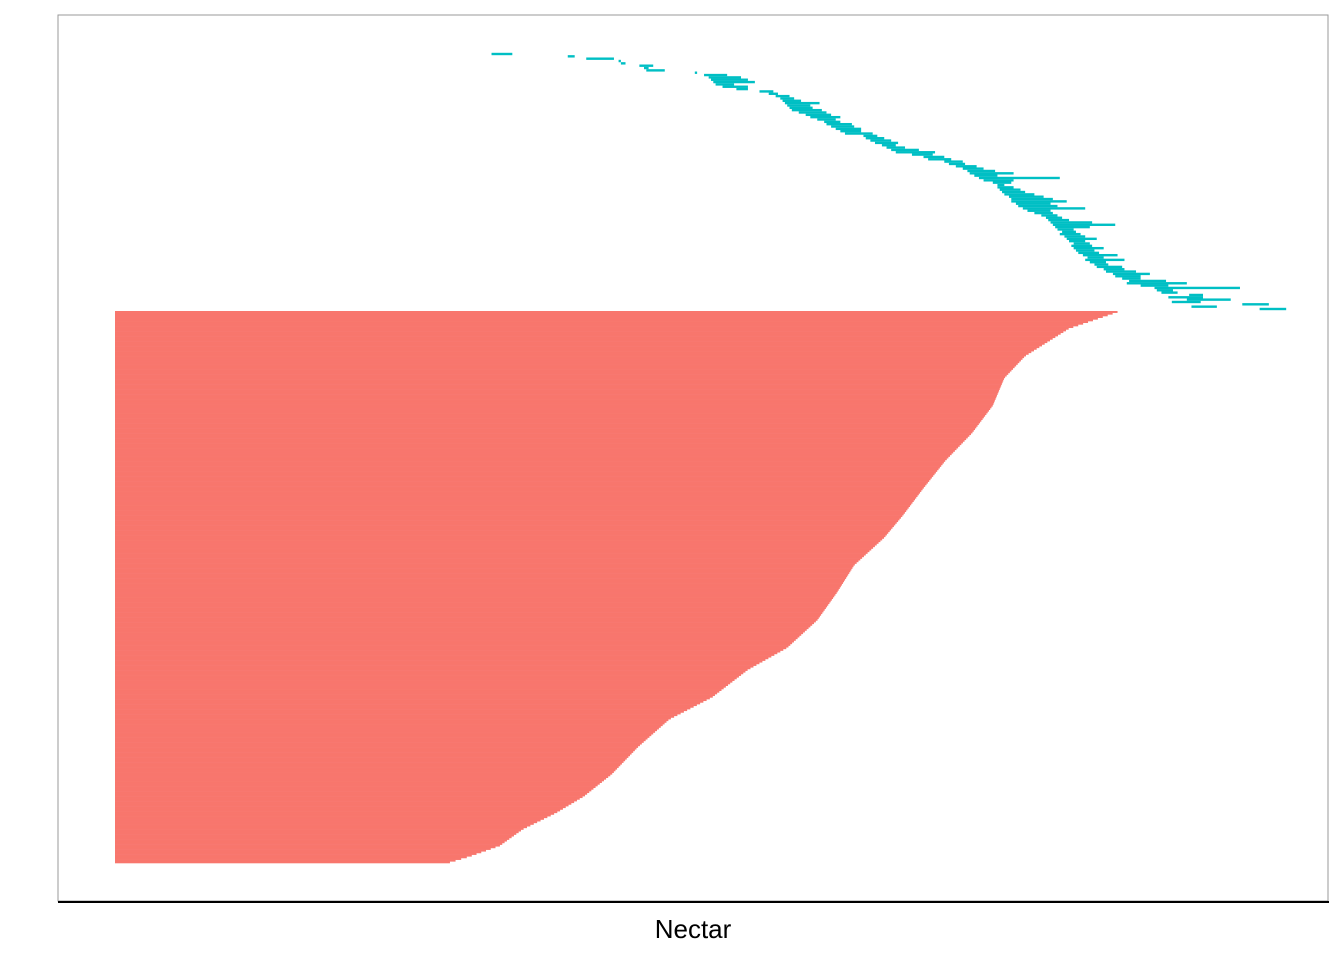 Image resolution: width=1344 pixels, height=960 pixels. Describe the element at coordinates (693, 929) in the screenshot. I see `x-axis-title: Nectar` at that location.